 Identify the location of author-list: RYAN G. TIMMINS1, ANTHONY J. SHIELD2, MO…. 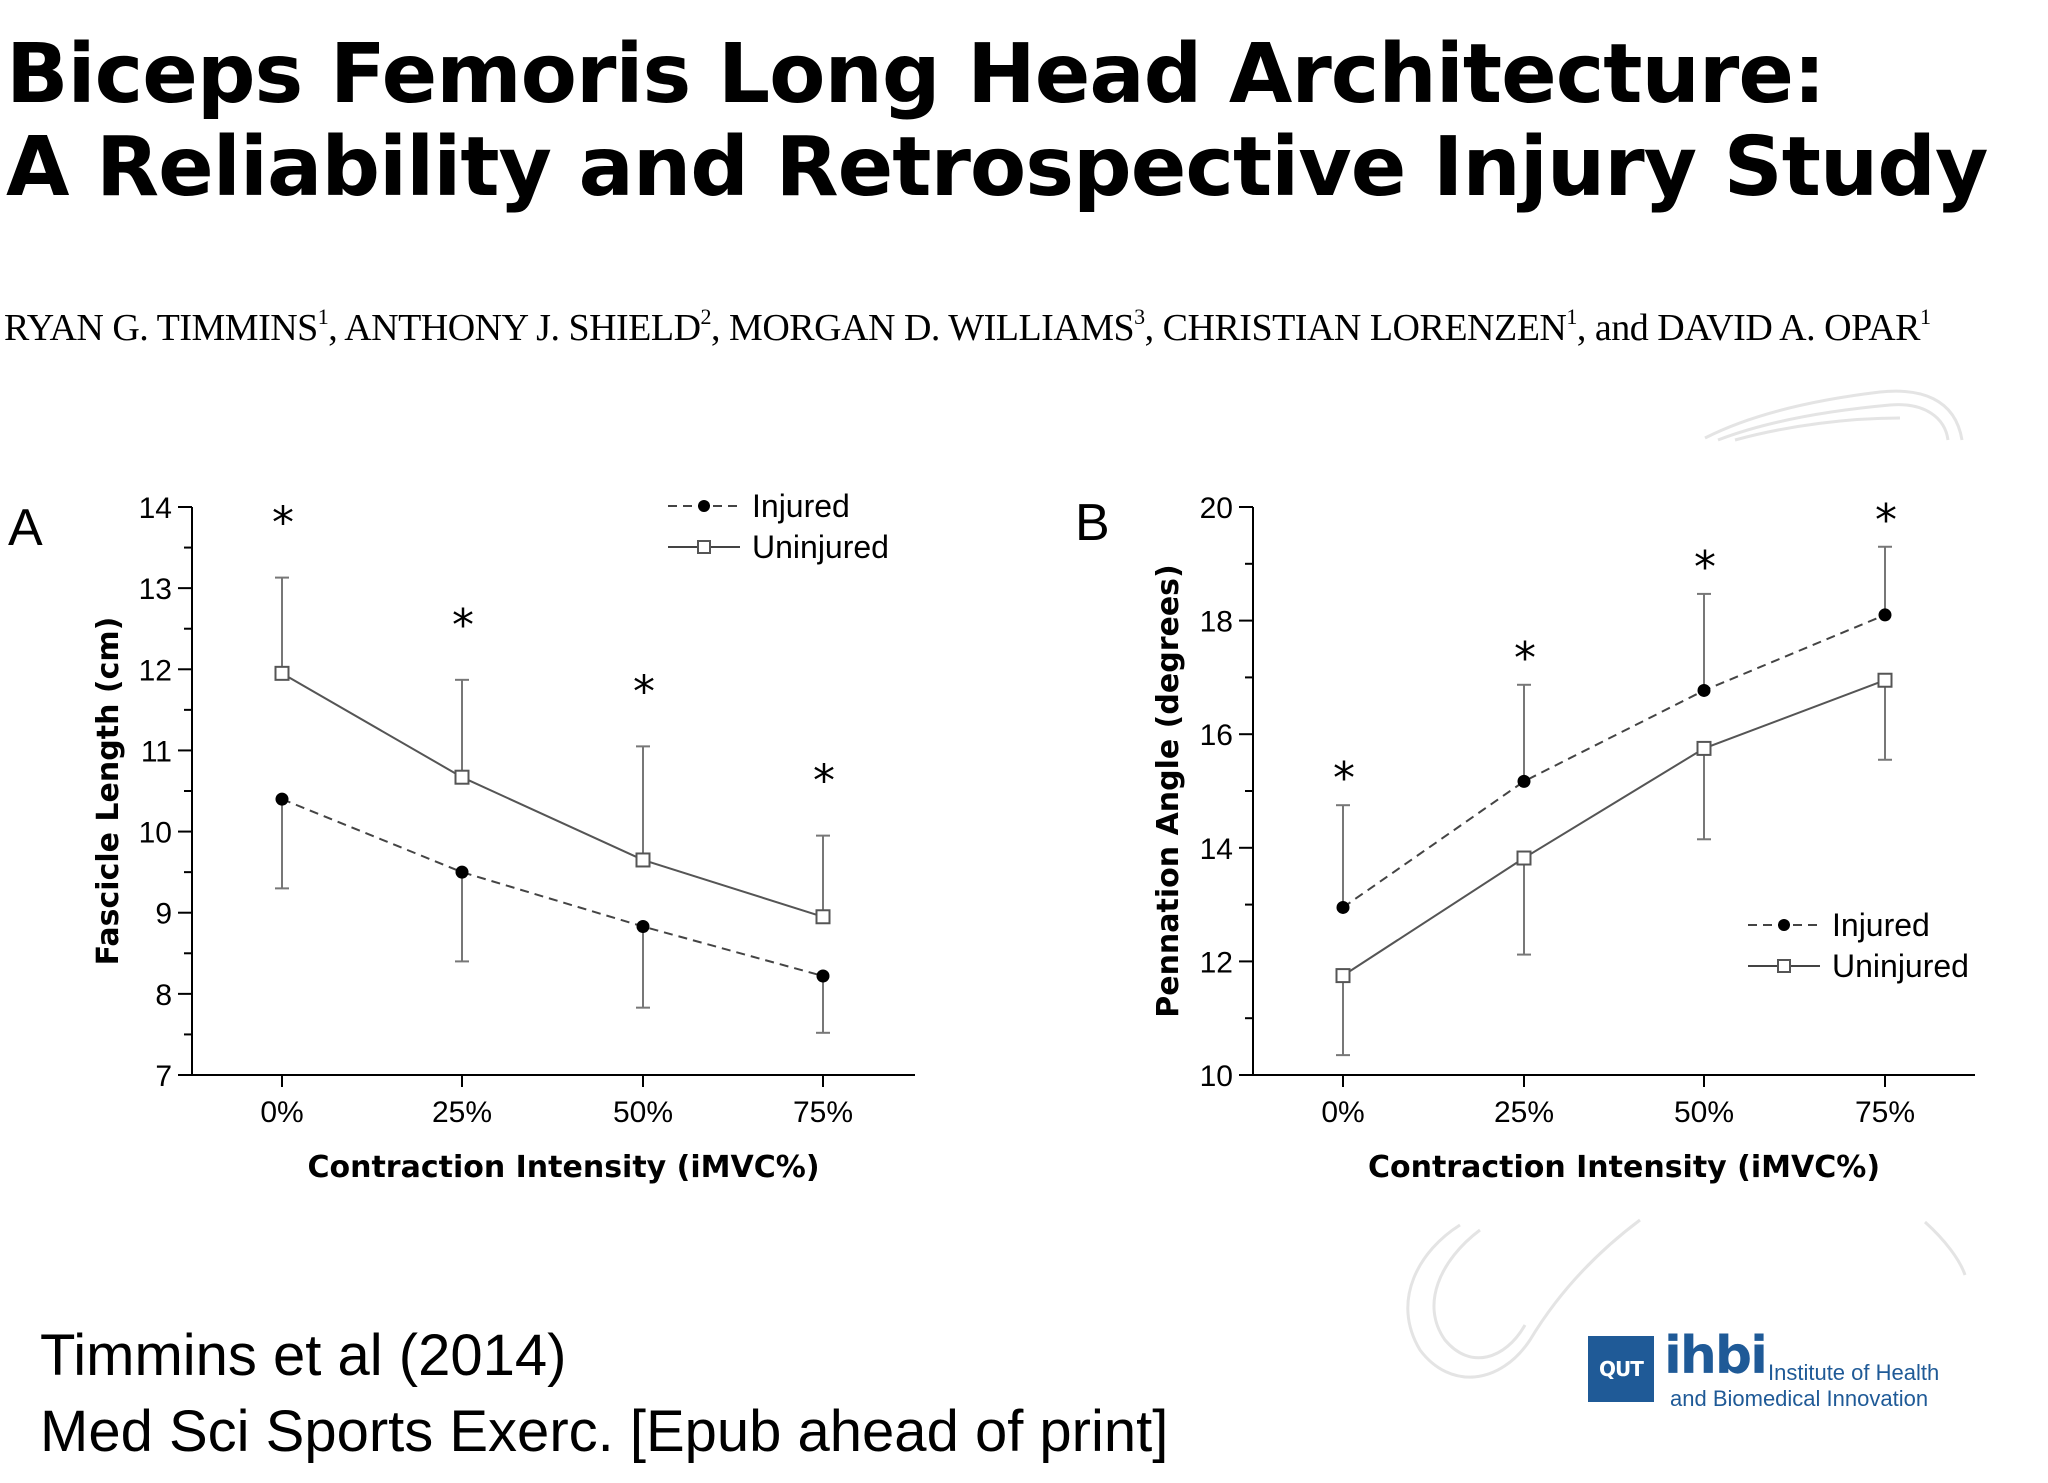
(967, 327).